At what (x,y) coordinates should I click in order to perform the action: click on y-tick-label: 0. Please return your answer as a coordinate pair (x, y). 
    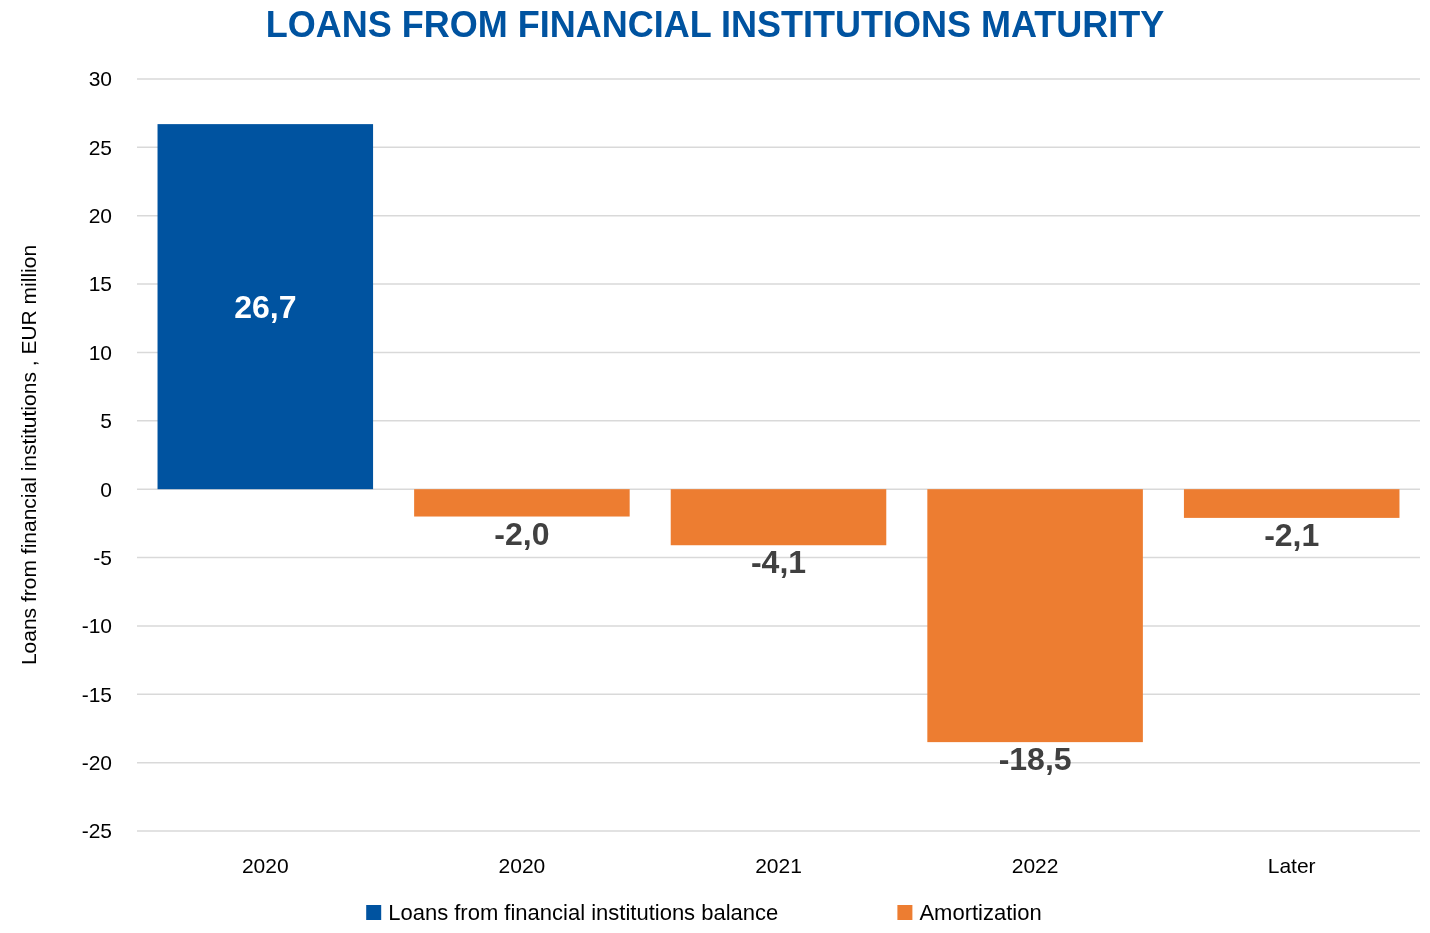
    Looking at the image, I should click on (106, 489).